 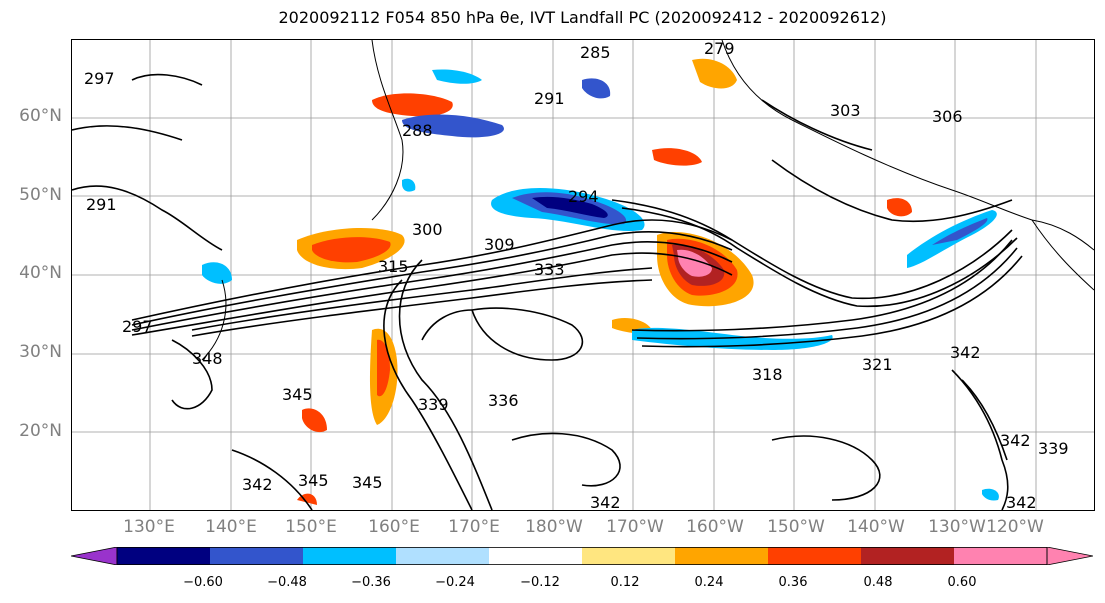 What do you see at coordinates (1015, 527) in the screenshot?
I see `lon-label-120w: 120°W` at bounding box center [1015, 527].